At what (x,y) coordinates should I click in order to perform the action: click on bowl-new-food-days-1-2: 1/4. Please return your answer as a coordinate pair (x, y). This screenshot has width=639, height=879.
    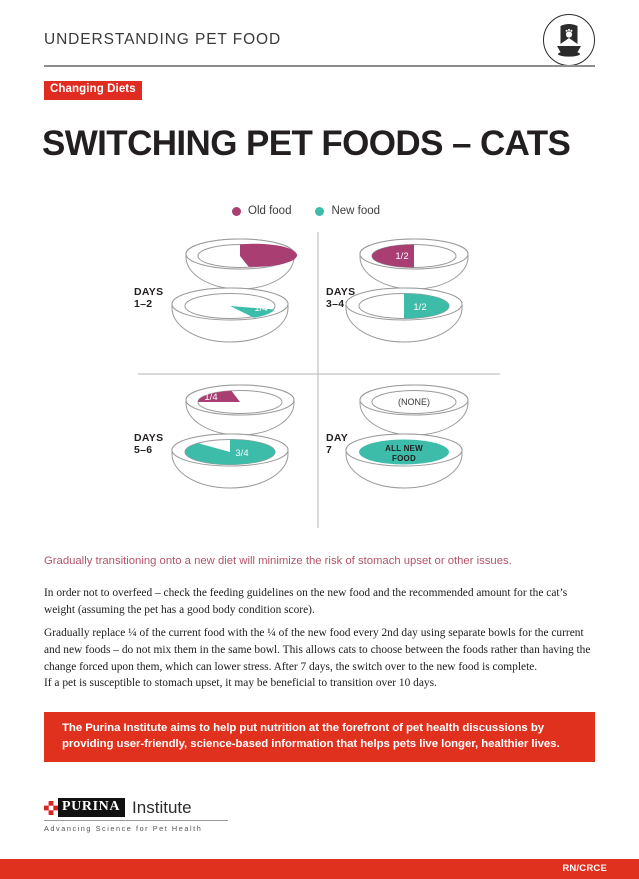
    Looking at the image, I should click on (230, 315).